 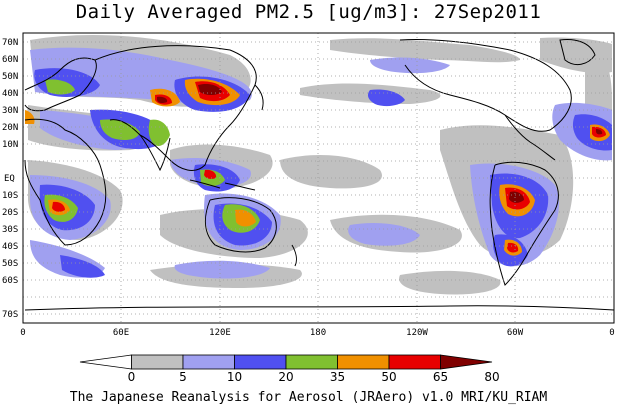 I want to click on lat-label: 60S, so click(x=10, y=281).